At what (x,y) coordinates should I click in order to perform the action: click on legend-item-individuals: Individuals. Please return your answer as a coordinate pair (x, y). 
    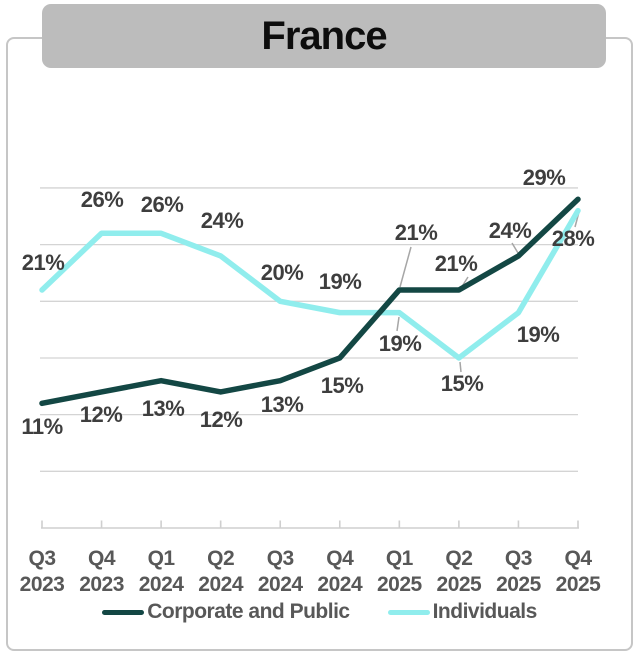
    Looking at the image, I should click on (462, 612).